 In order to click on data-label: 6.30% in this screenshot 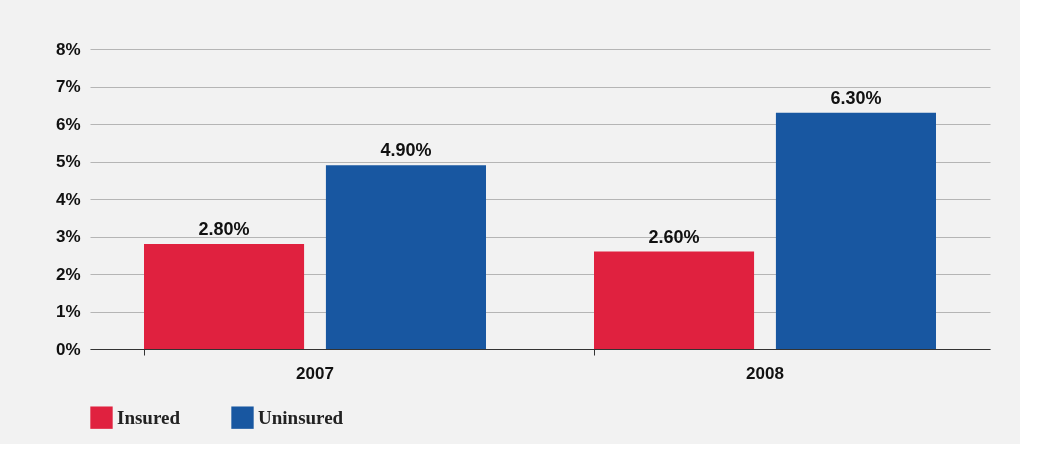, I will do `click(856, 97)`.